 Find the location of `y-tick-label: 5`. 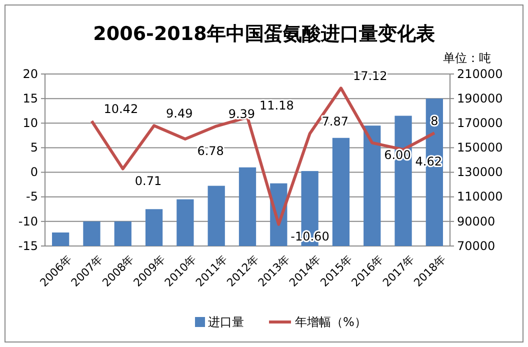

y-tick-label: 5 is located at coordinates (34, 147).